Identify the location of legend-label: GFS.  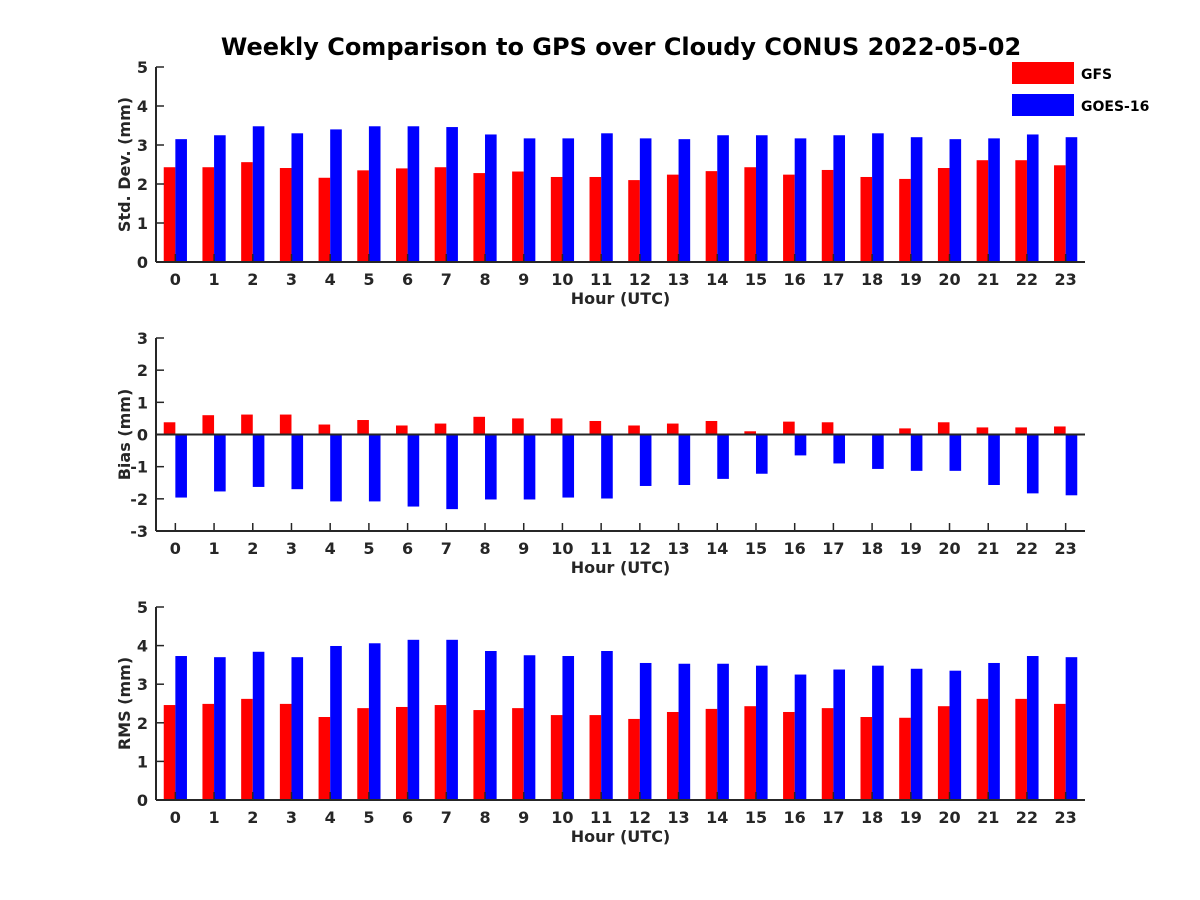
(1096, 75).